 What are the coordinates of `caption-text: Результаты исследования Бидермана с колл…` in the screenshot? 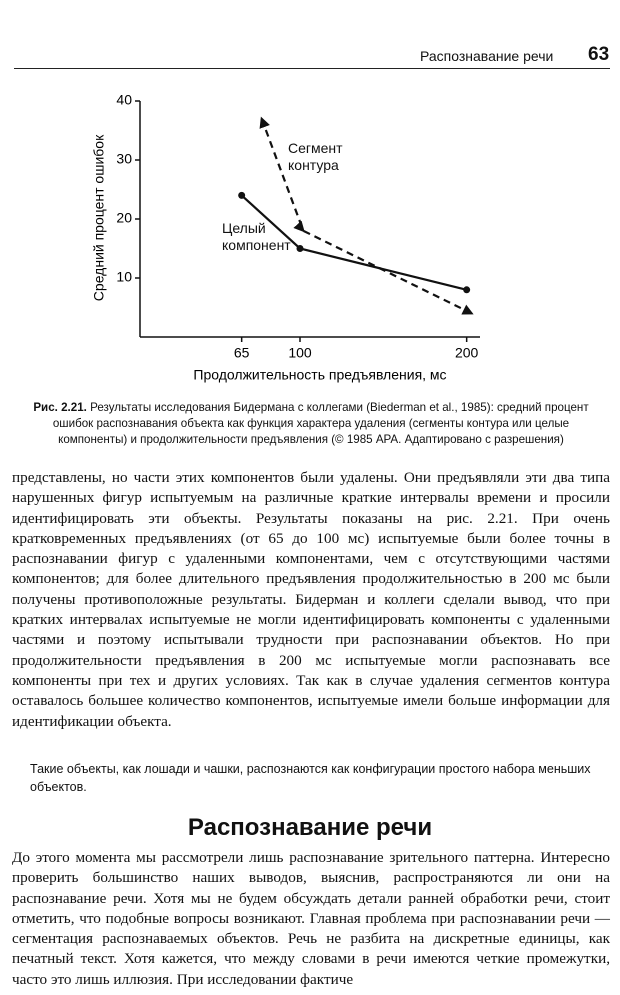 It's located at (320, 423).